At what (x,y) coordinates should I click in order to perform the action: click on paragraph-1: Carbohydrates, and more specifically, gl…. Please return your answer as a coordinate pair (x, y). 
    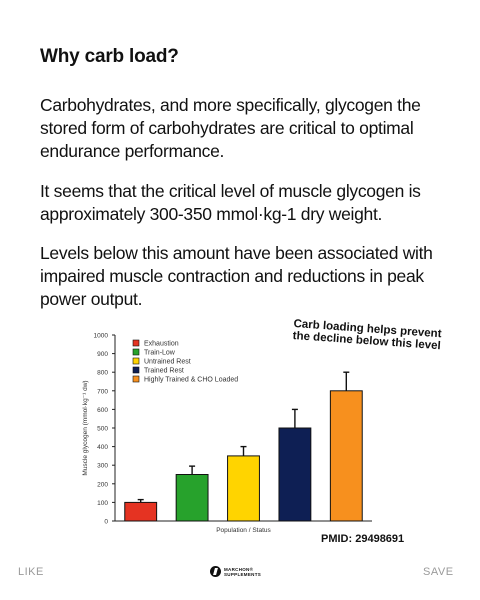
    Looking at the image, I should click on (230, 128).